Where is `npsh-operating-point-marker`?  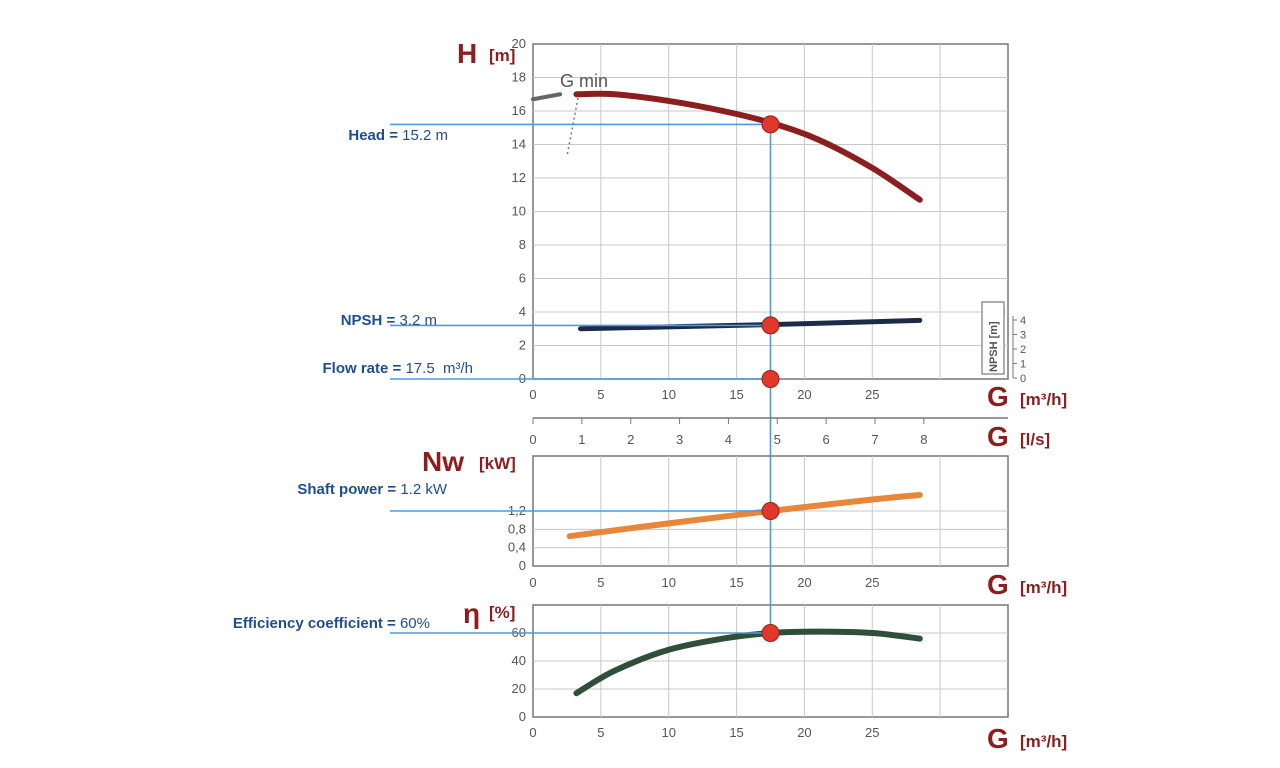 npsh-operating-point-marker is located at coordinates (770, 325).